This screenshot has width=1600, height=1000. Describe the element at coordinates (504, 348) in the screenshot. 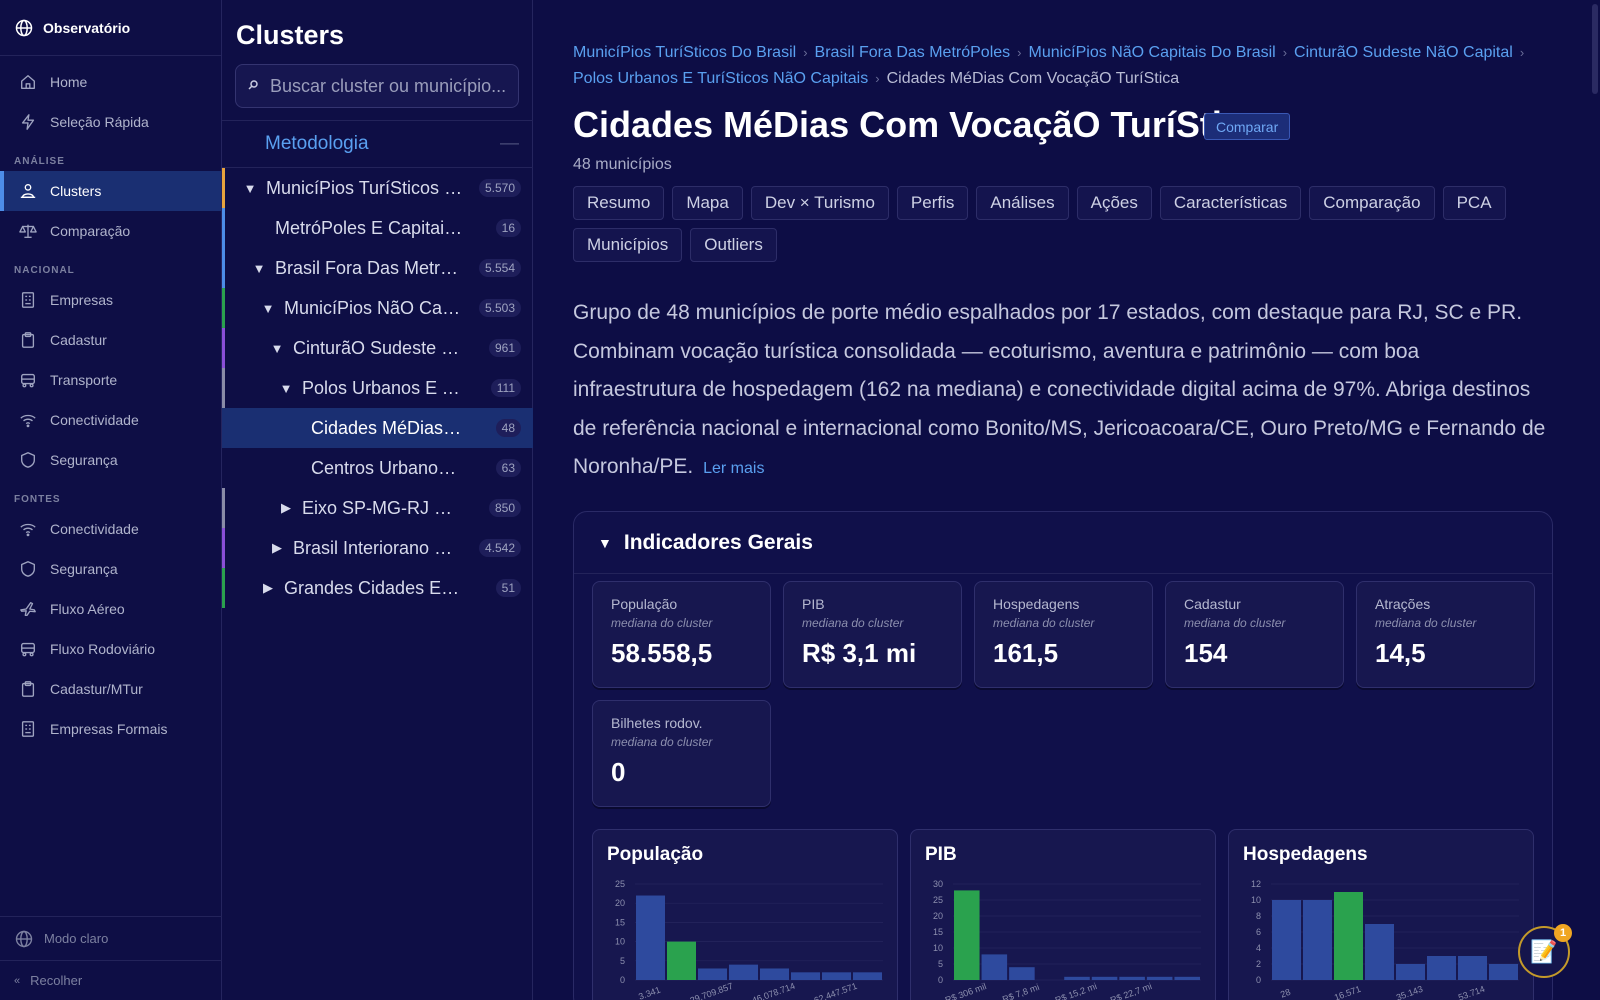

I see `cluster-count-badge: 961` at that location.